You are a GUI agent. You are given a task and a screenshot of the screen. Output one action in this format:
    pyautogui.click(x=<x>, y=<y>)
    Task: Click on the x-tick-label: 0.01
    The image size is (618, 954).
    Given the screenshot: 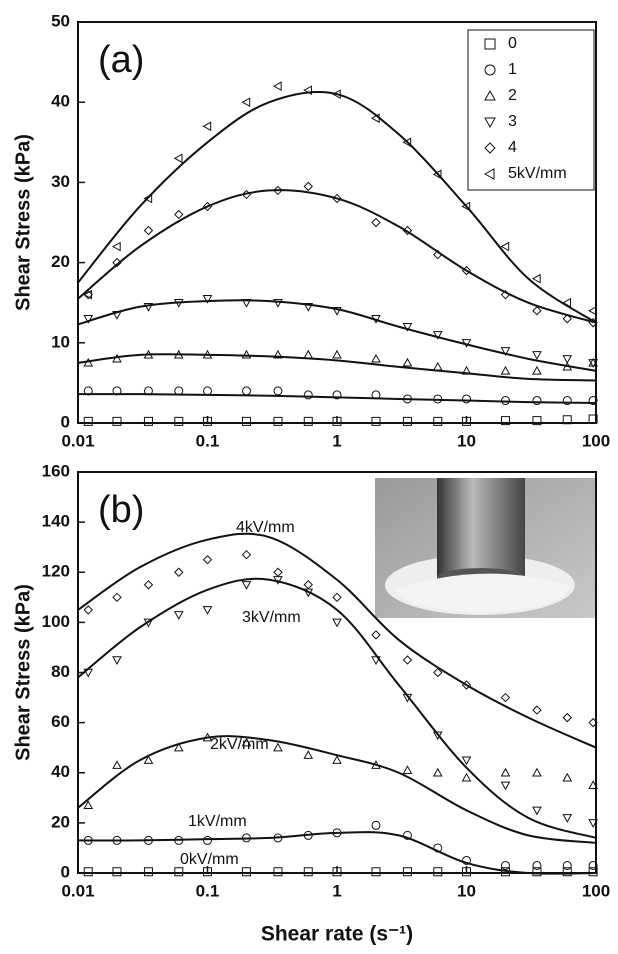 What is the action you would take?
    pyautogui.click(x=77, y=890)
    